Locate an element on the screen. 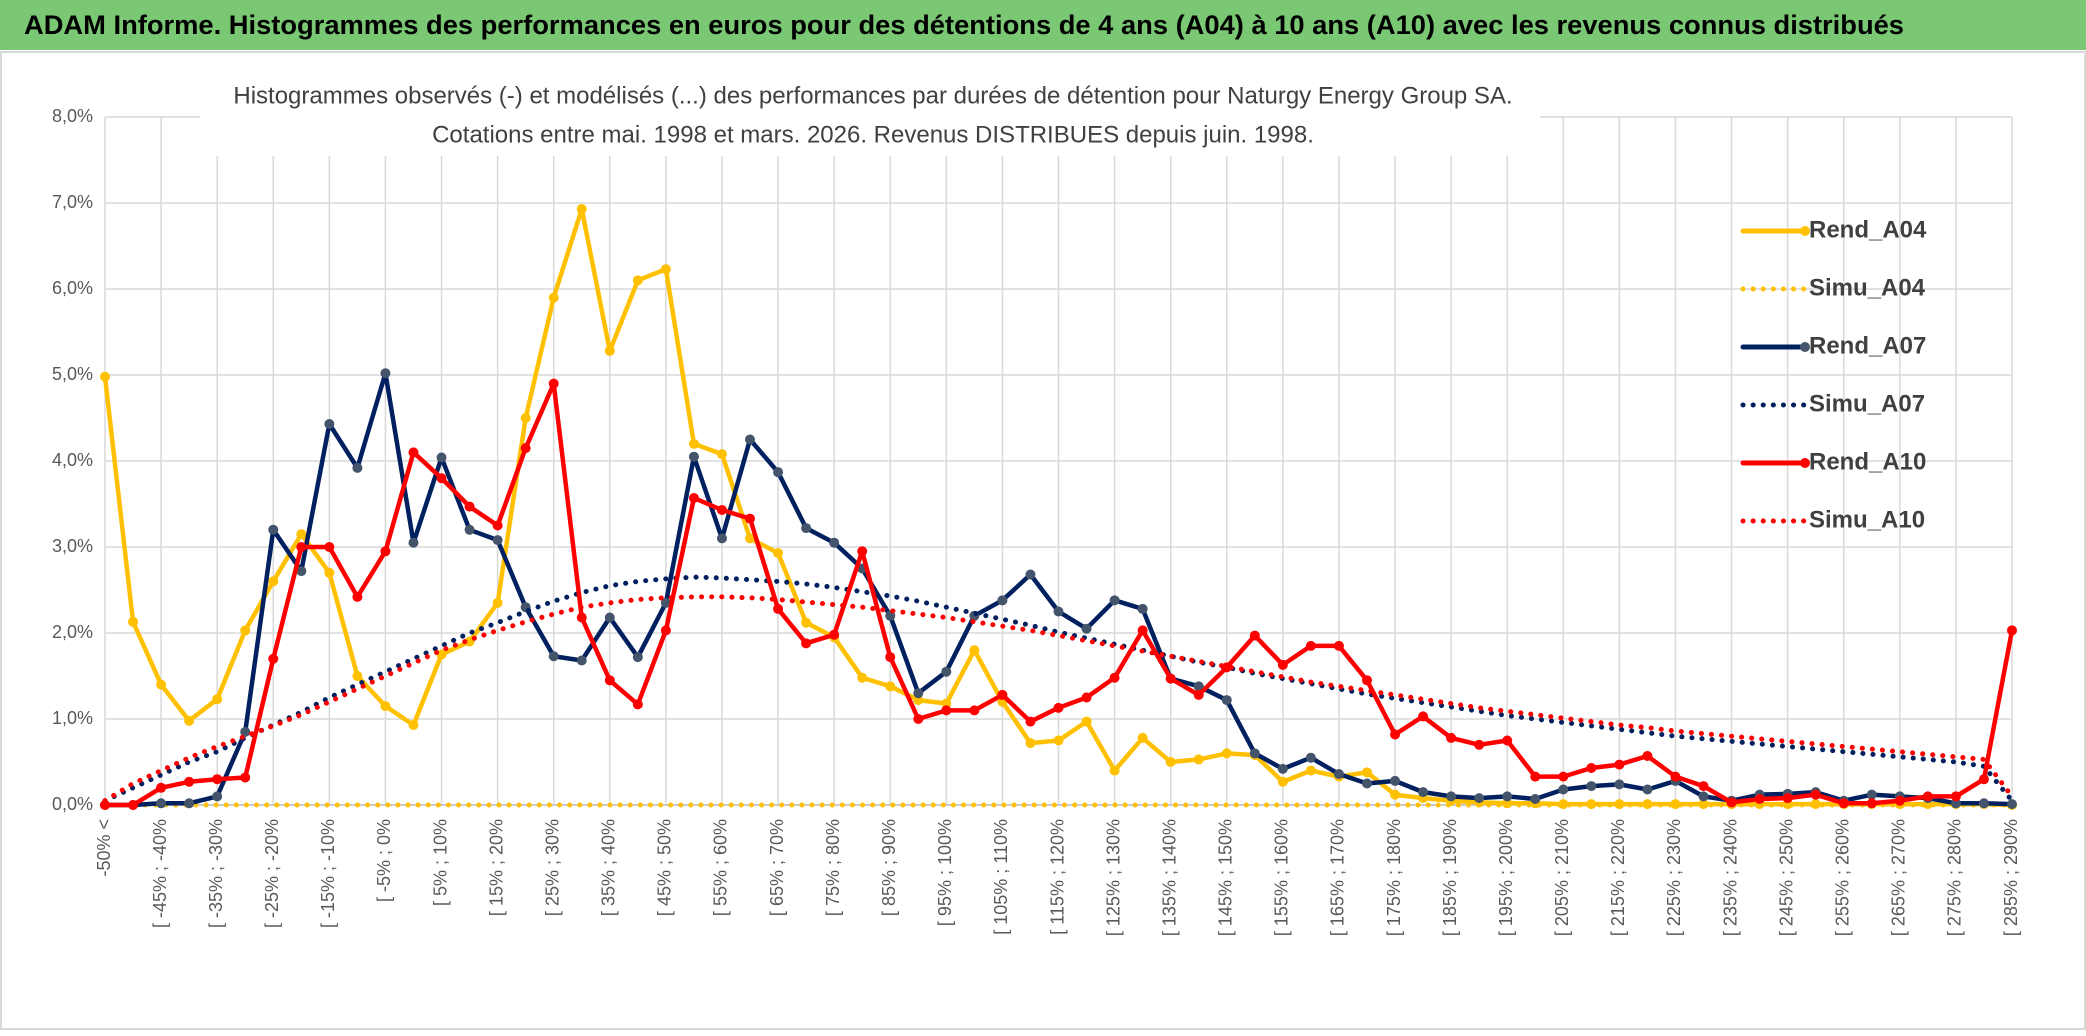 The image size is (2086, 1036). x-tick-label: [ 245% ; 250% is located at coordinates (1786, 877).